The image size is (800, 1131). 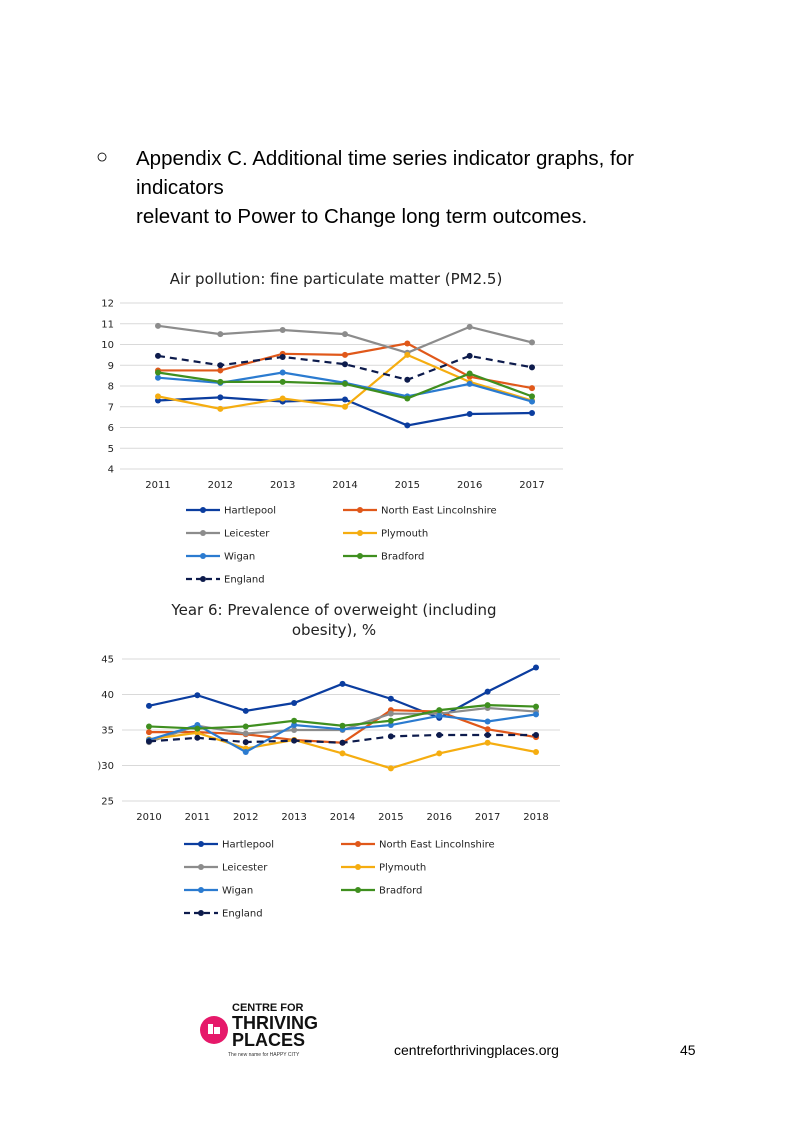 I want to click on series-leicester, so click(x=345, y=339).